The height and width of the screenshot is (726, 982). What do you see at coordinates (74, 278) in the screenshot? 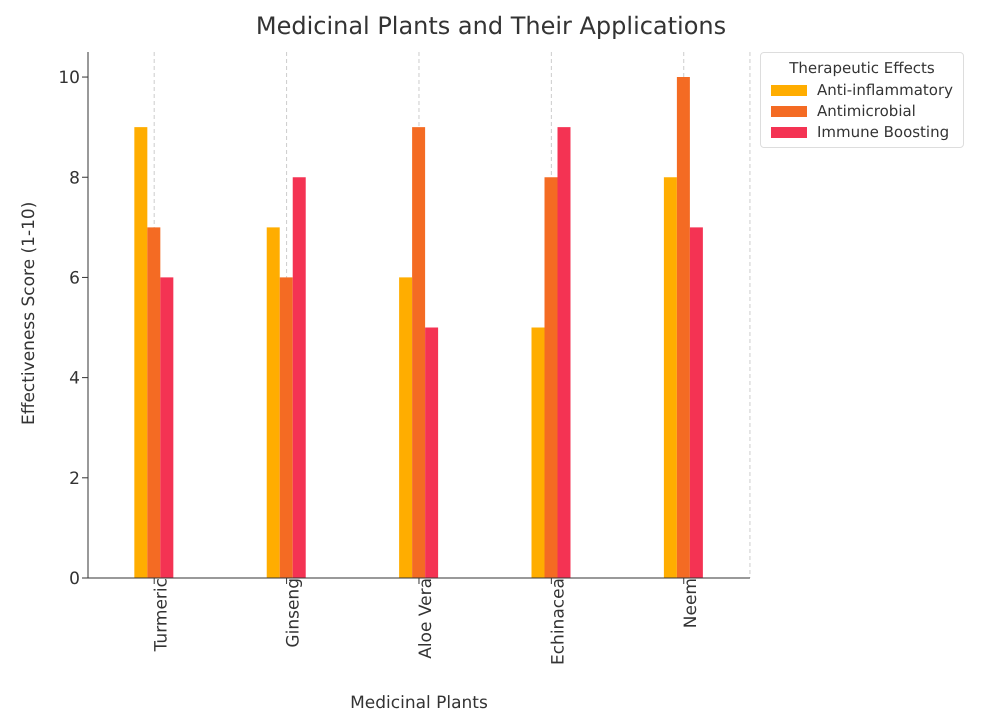
I see `y-tick-label: 6` at bounding box center [74, 278].